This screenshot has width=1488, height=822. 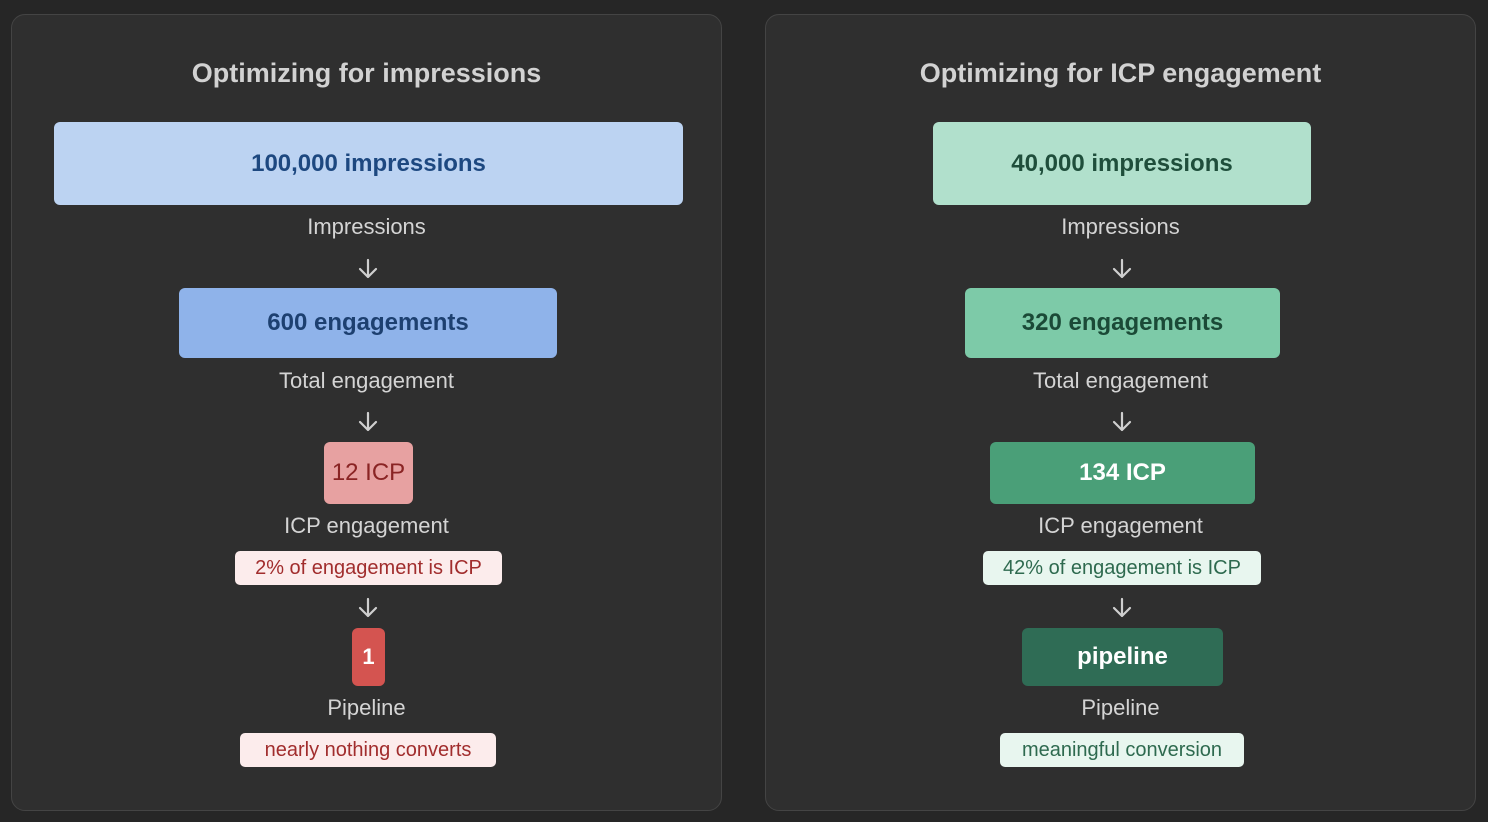 What do you see at coordinates (368, 750) in the screenshot?
I see `pipeline-note-badge: nearly nothing converts` at bounding box center [368, 750].